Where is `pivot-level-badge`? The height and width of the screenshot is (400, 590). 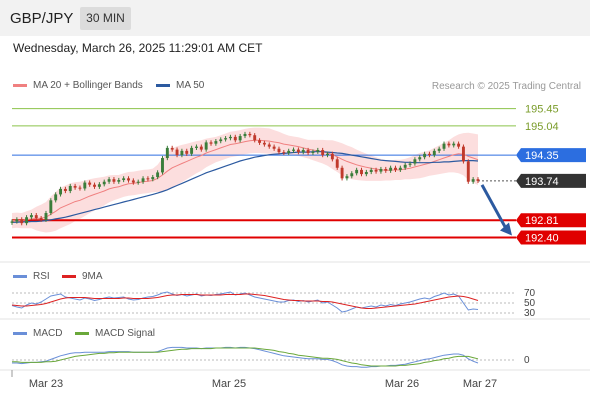
pivot-level-badge is located at coordinates (551, 155).